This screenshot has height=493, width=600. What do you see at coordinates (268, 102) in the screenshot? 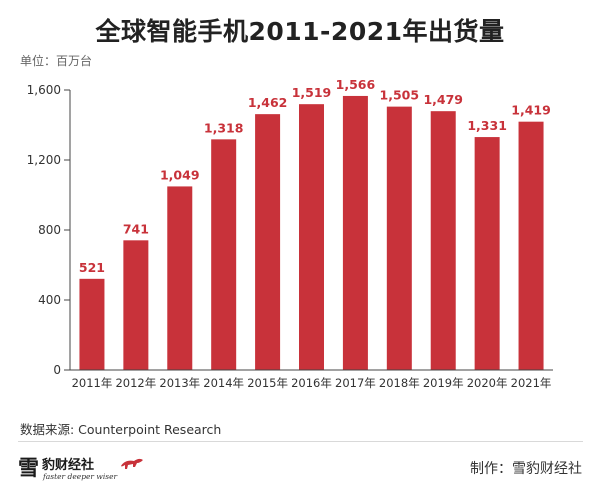
I see `data-label: 1,462` at bounding box center [268, 102].